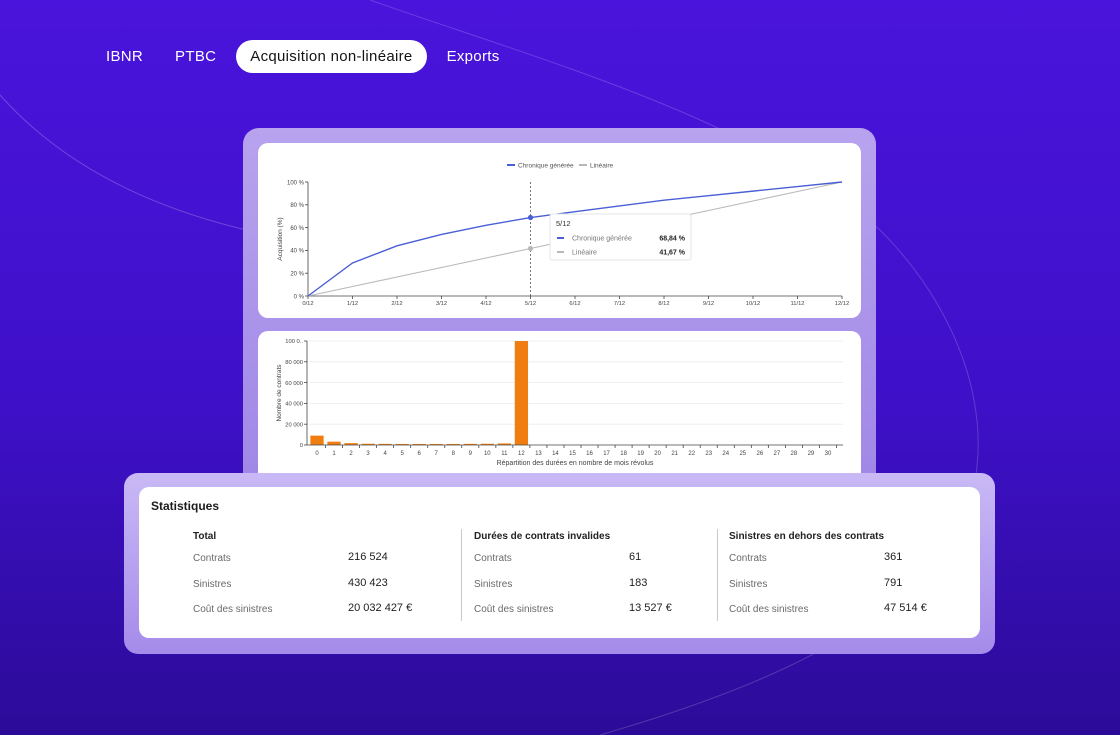 This screenshot has width=1120, height=735. Describe the element at coordinates (828, 615) in the screenshot. I see `stats-row: Coût des sinistres 47 514 €` at that location.